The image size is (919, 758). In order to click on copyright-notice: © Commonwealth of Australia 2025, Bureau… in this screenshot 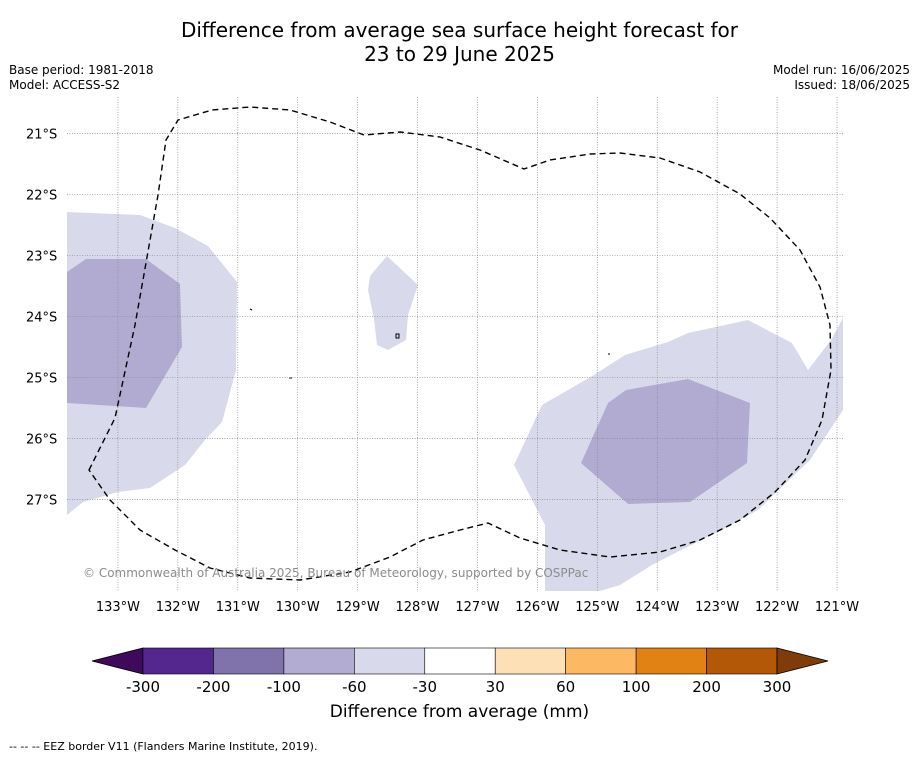, I will do `click(335, 573)`.